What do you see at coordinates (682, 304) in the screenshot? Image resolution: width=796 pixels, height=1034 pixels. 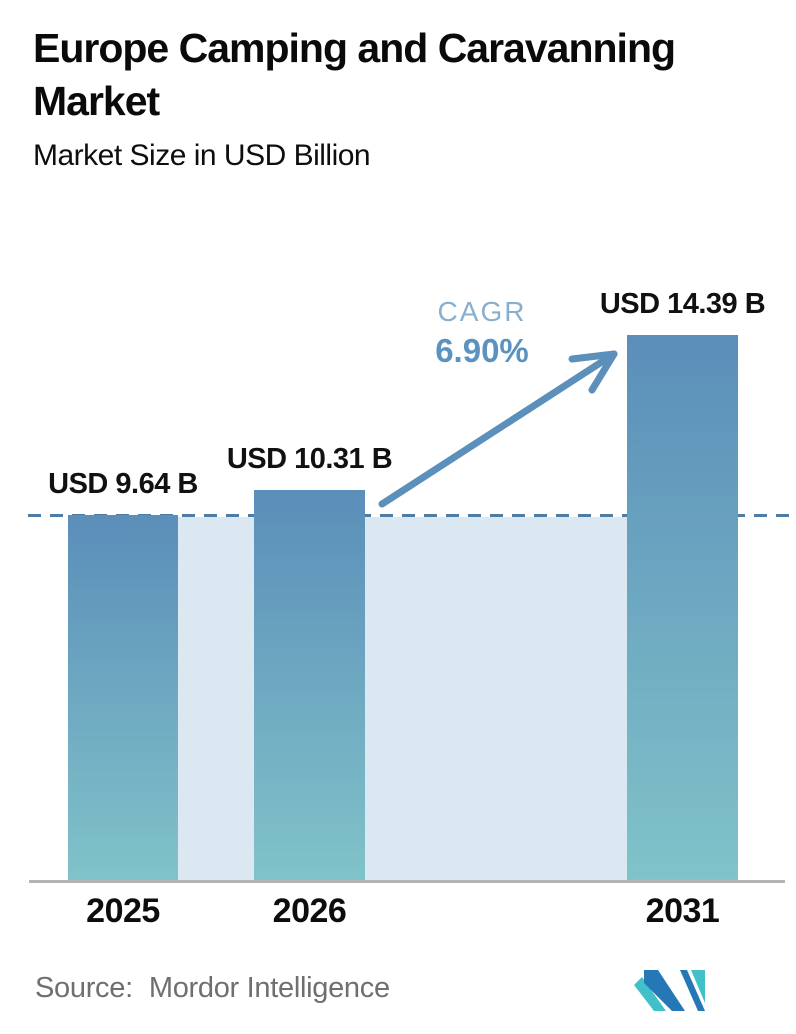 I see `bar-value-label: USD 14.39 B` at bounding box center [682, 304].